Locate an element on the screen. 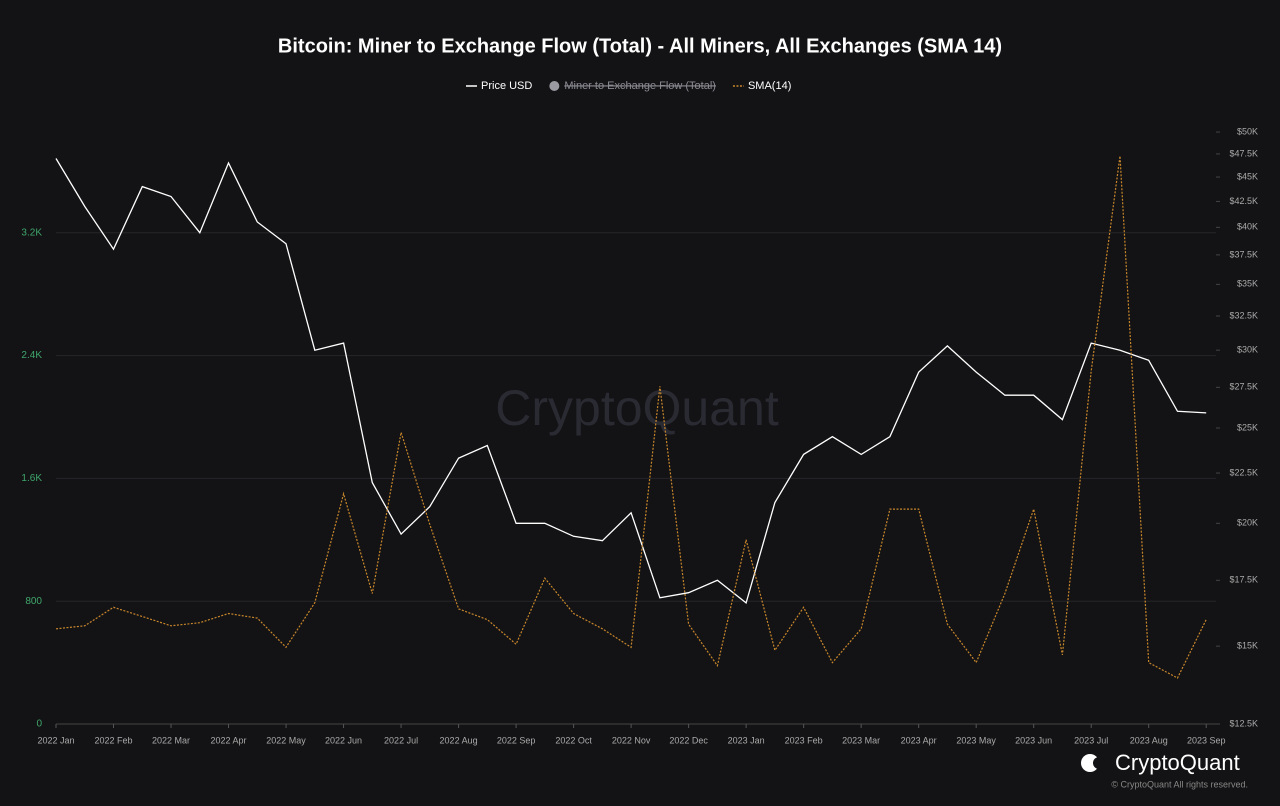  legend-label: SMA(14) is located at coordinates (769, 86).